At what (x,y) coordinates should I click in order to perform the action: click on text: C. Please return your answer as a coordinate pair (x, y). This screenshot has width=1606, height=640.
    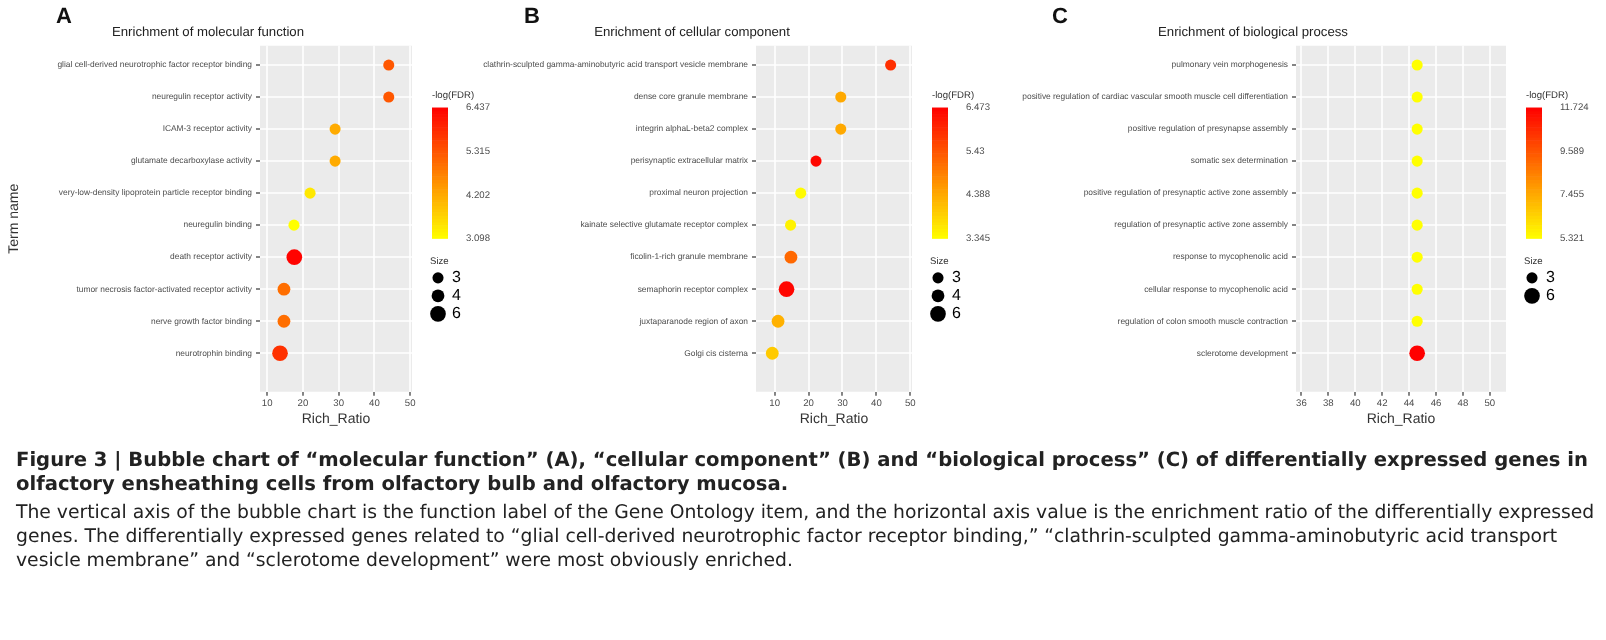
    Looking at the image, I should click on (1060, 17).